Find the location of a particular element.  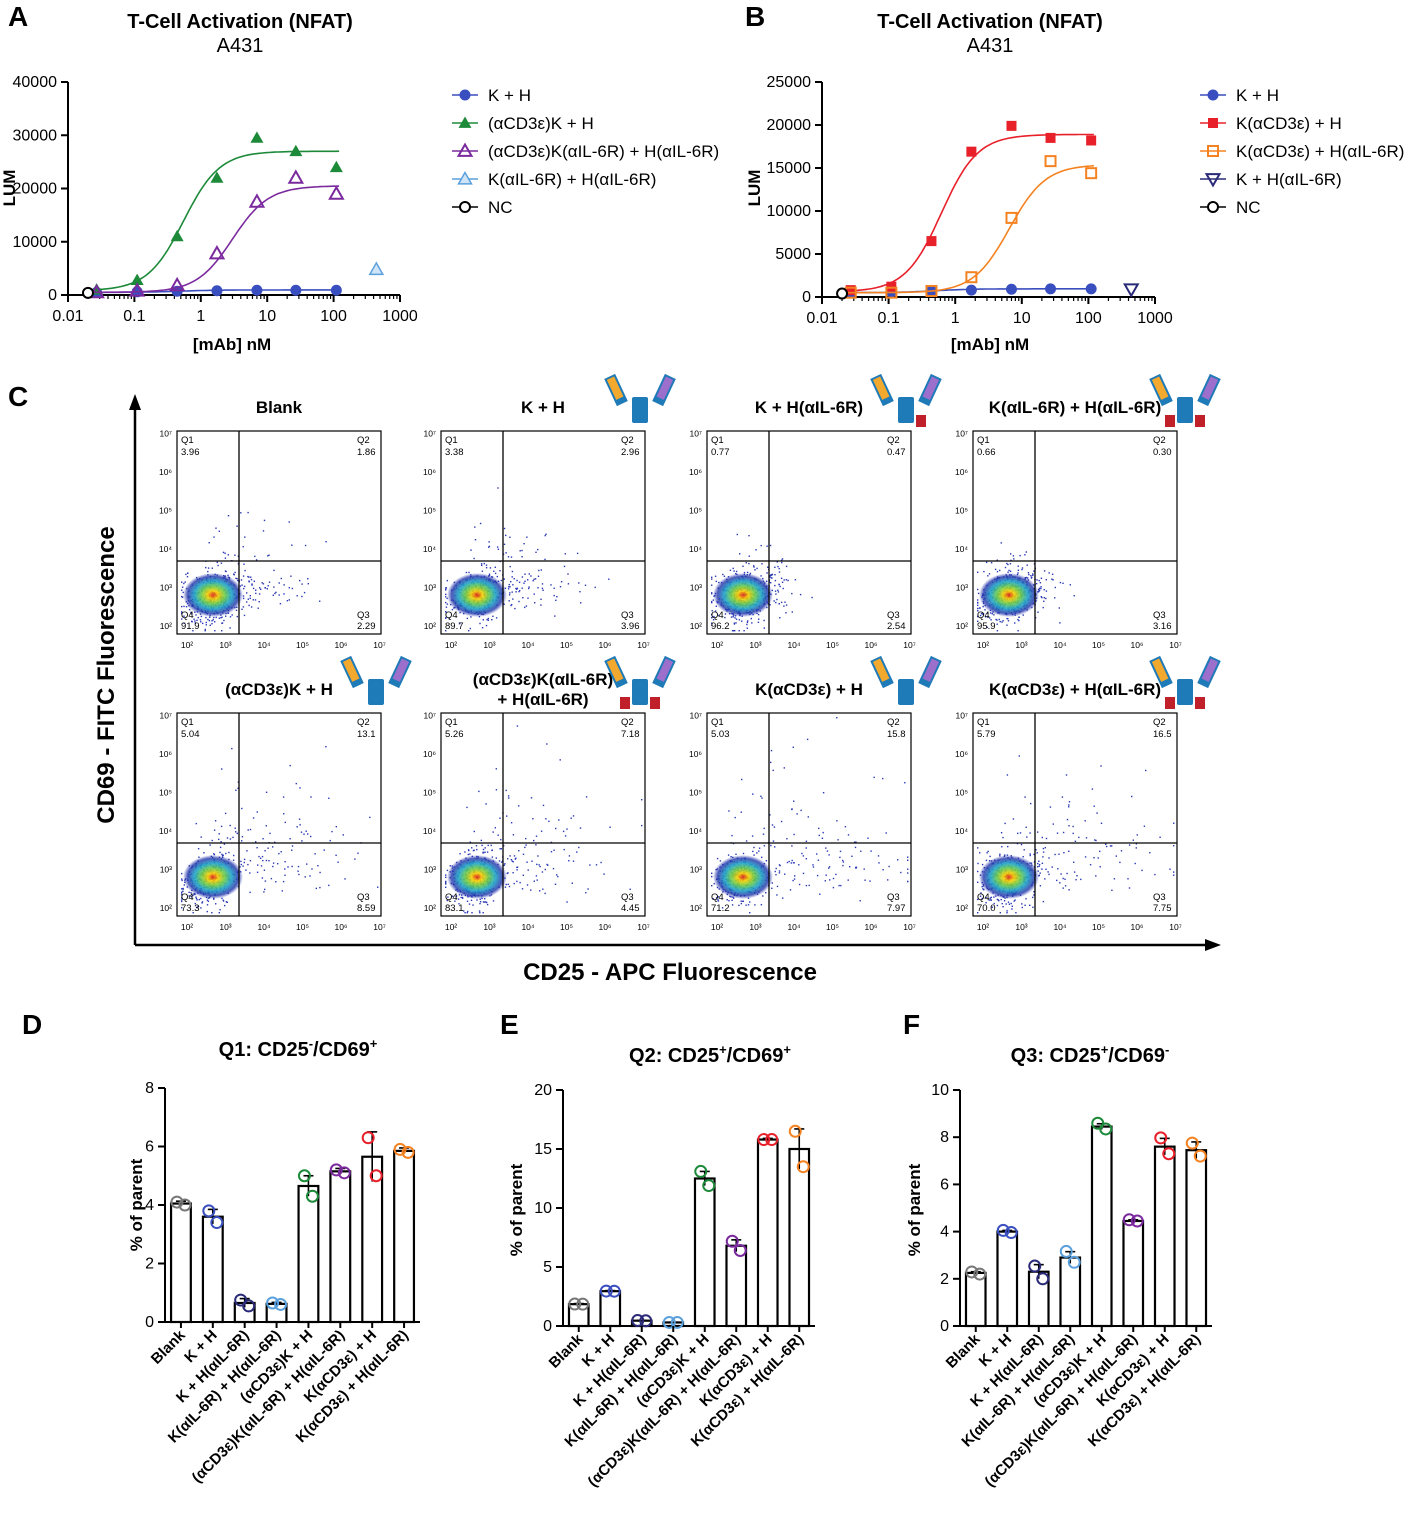

flow-q3-value: 3.96 is located at coordinates (630, 626).